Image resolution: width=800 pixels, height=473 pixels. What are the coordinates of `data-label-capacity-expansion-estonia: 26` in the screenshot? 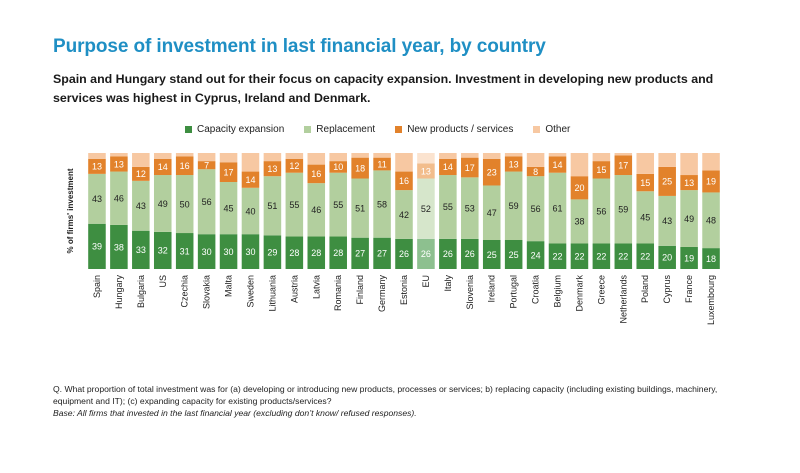 It's located at (404, 254).